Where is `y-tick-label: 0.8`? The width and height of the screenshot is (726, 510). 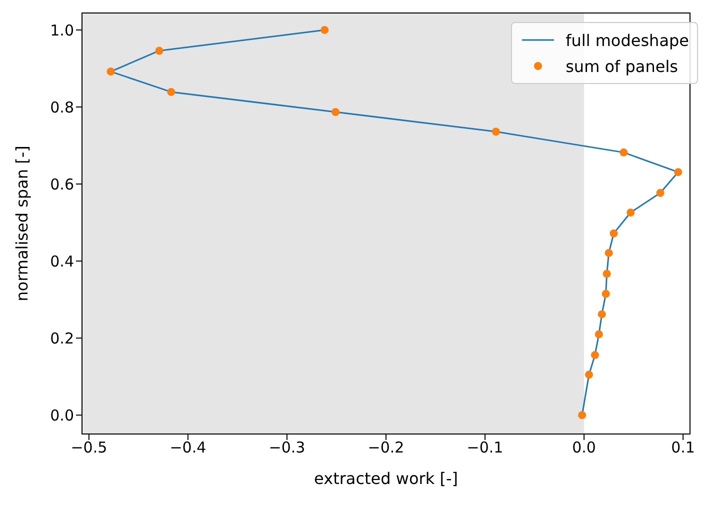 y-tick-label: 0.8 is located at coordinates (62, 107).